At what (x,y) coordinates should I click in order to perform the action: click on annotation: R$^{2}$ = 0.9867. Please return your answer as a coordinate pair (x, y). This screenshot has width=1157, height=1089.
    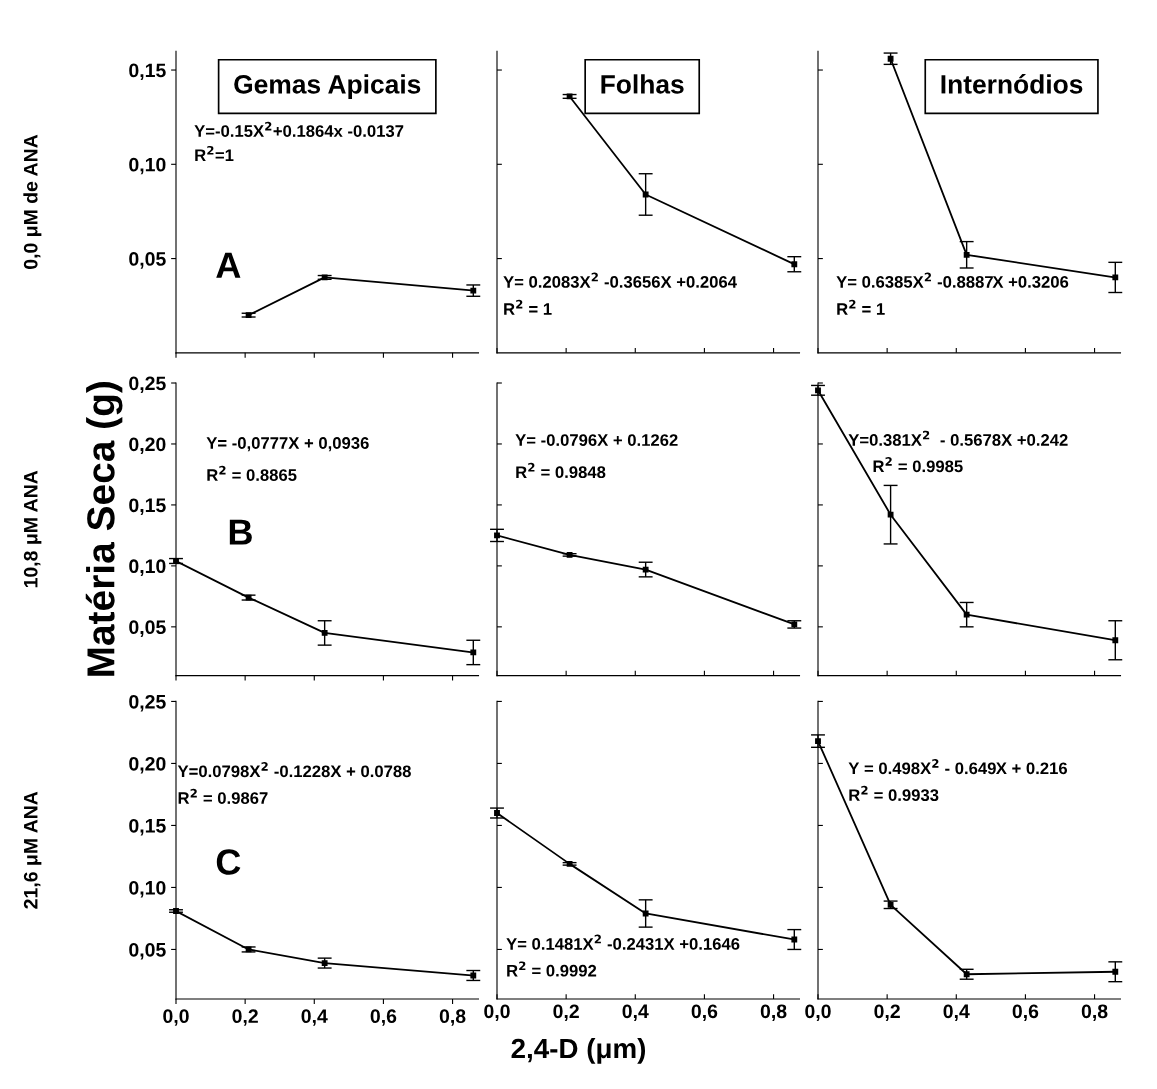
    Looking at the image, I should click on (223, 796).